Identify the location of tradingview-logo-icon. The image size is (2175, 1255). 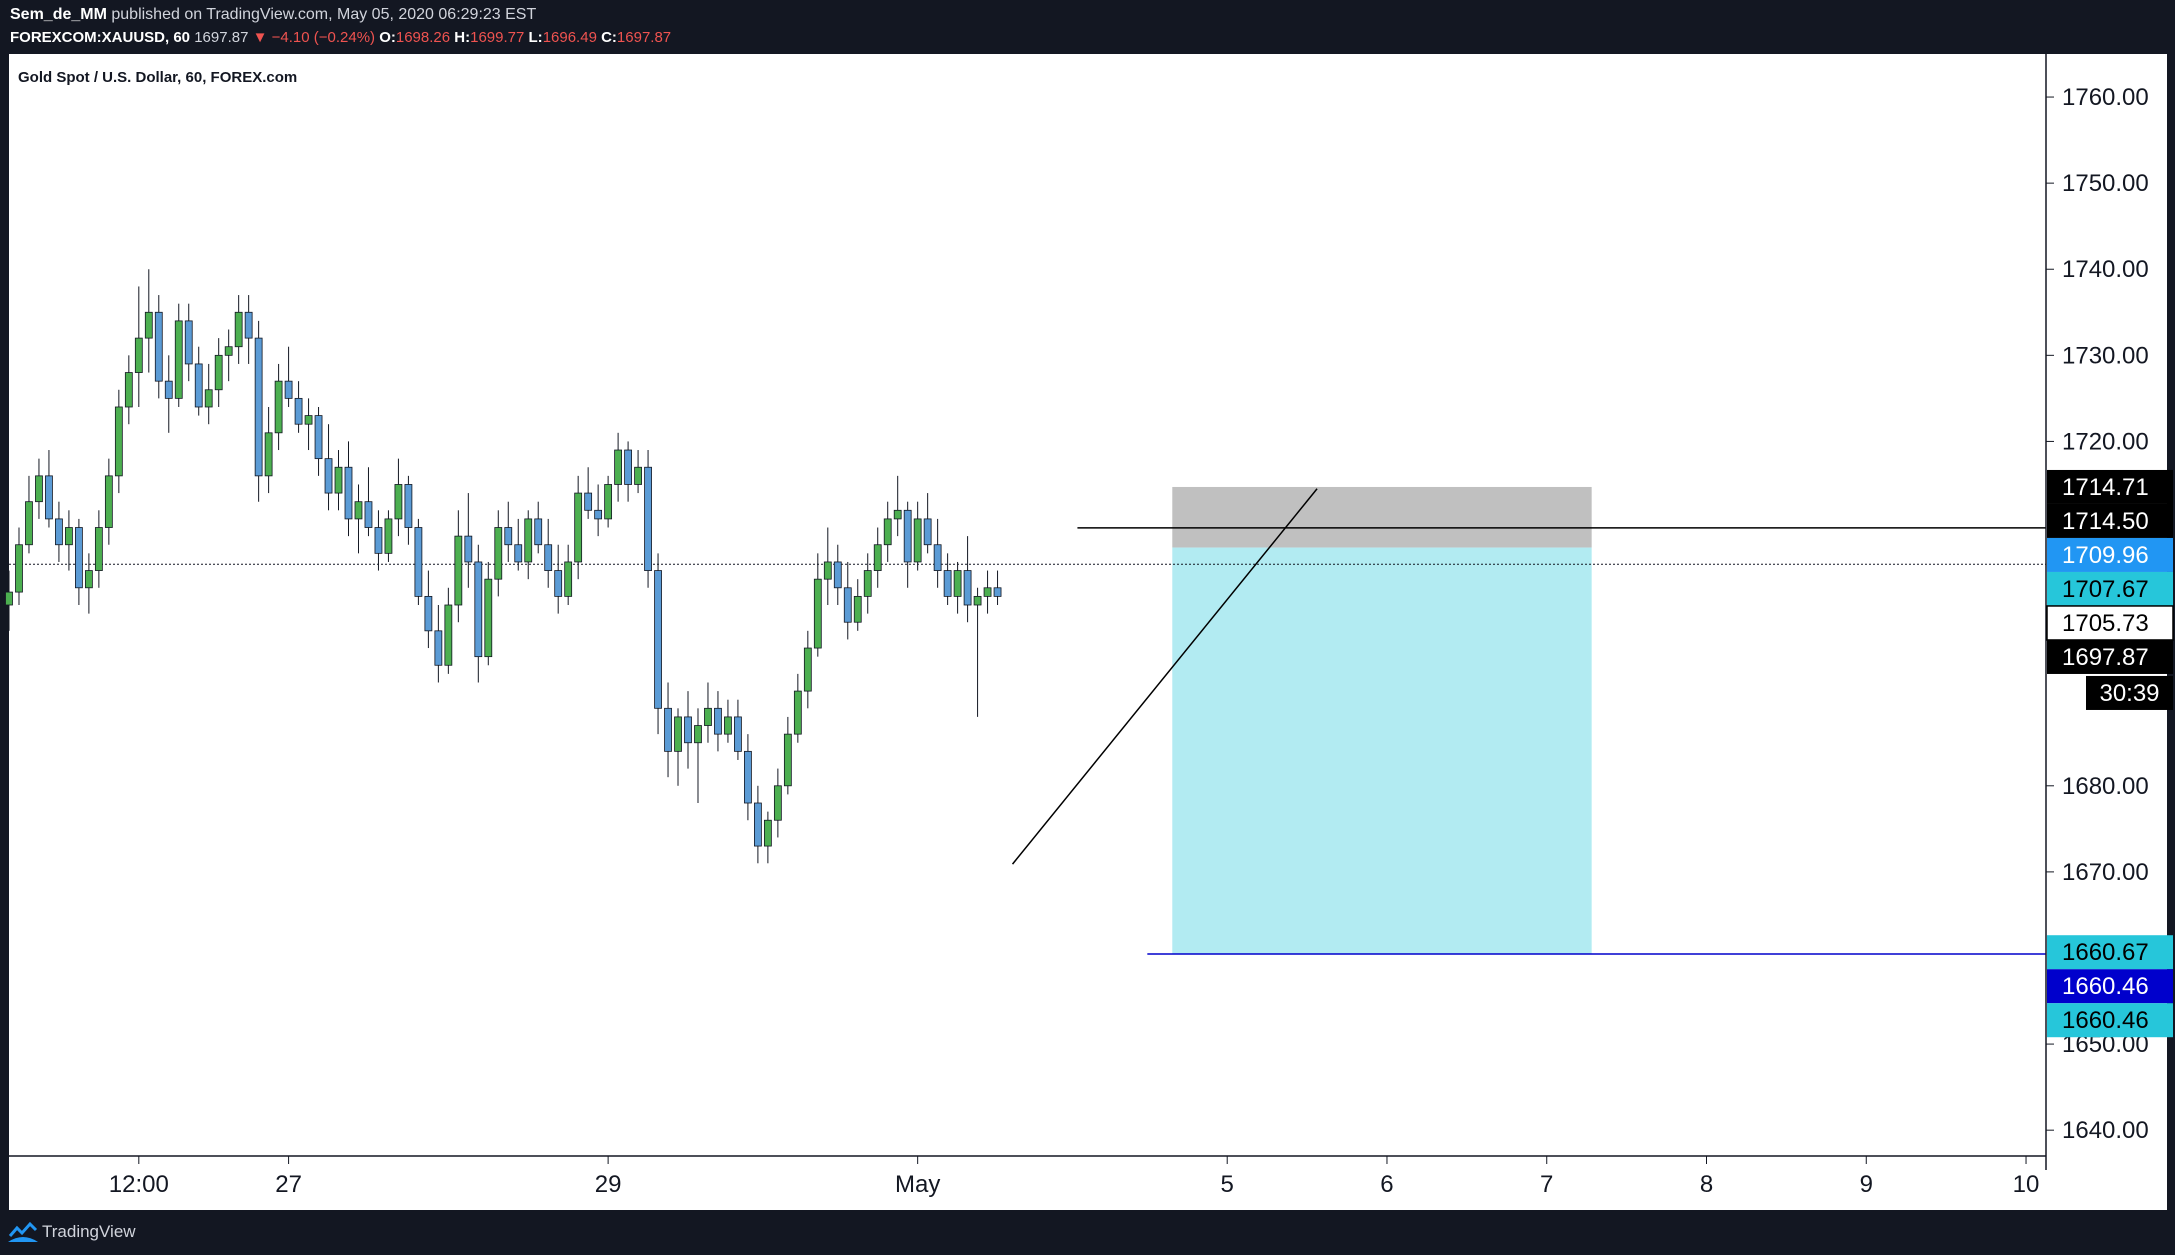
(23, 1231).